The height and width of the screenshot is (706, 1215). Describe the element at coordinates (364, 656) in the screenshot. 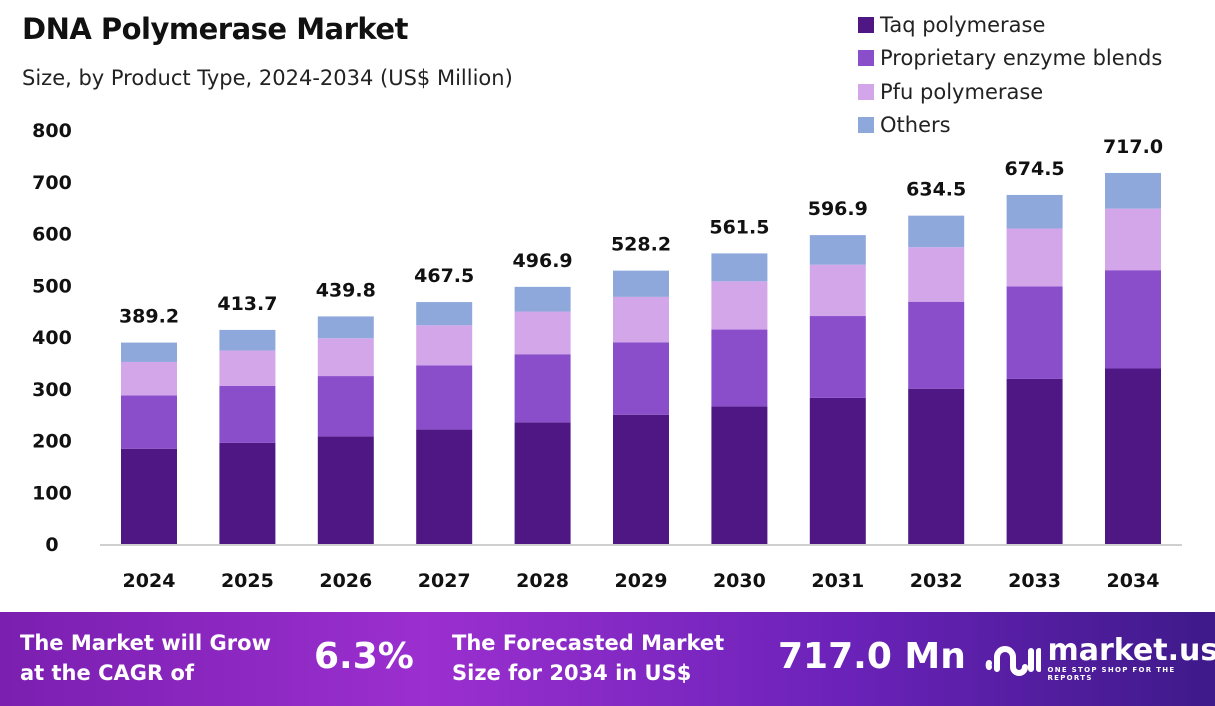

I see `cagr-value: 6.3%` at that location.